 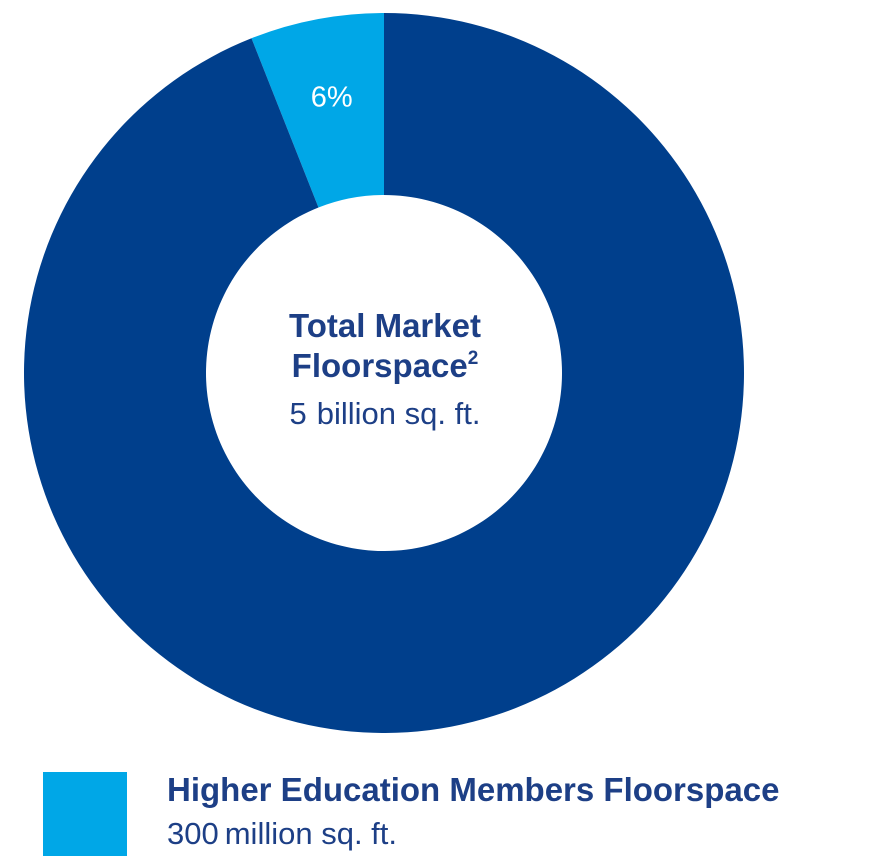 What do you see at coordinates (85, 814) in the screenshot?
I see `legend-swatch` at bounding box center [85, 814].